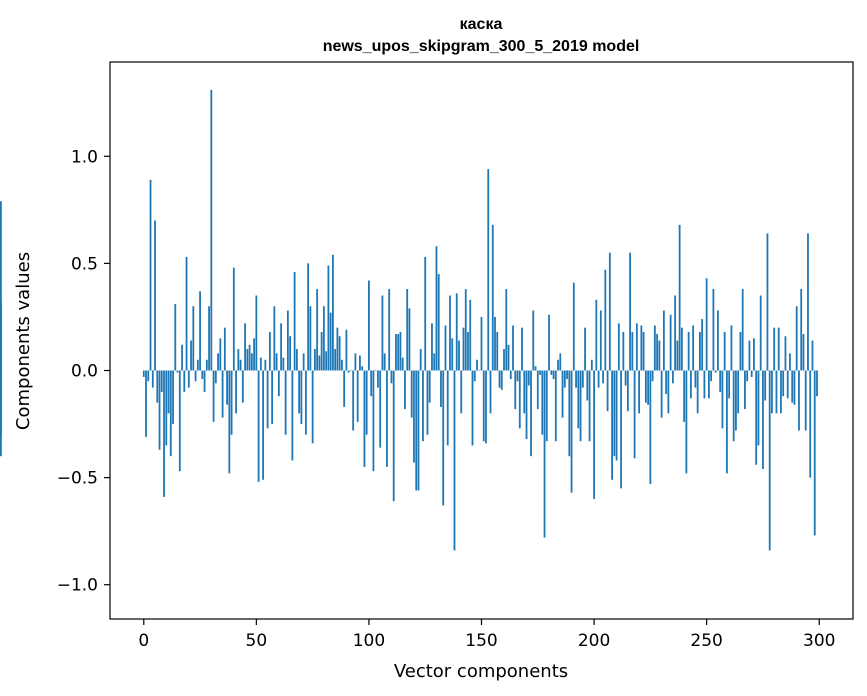 This screenshot has width=867, height=696. I want to click on y-tick-label: 0.5, so click(84, 264).